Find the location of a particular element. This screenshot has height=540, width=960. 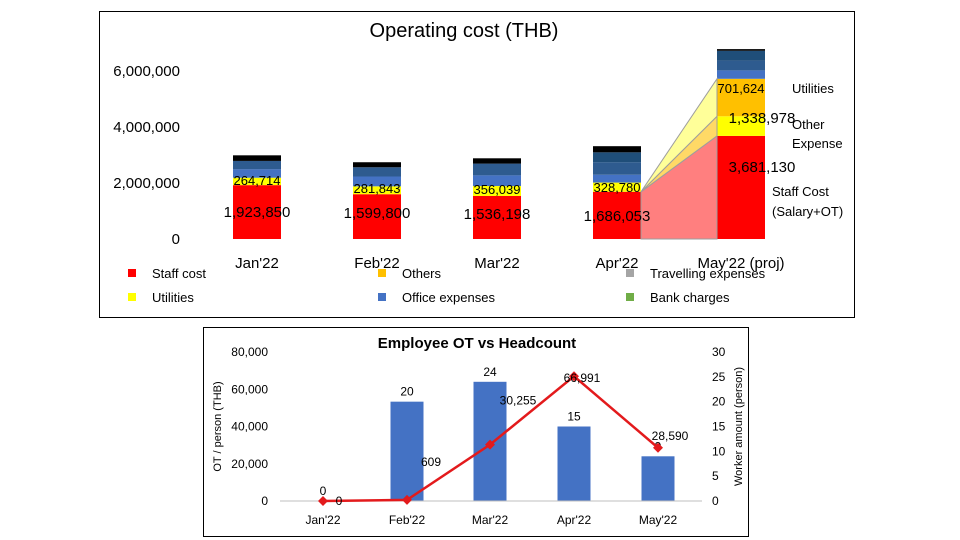

headcount-label: 15 is located at coordinates (574, 417).